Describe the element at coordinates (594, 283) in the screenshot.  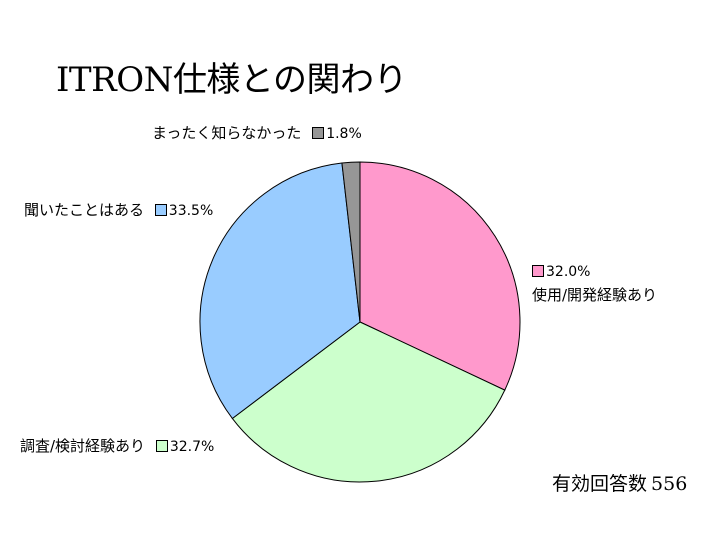
I see `label-slice-use: 32.0% 使用/開発経験あり` at that location.